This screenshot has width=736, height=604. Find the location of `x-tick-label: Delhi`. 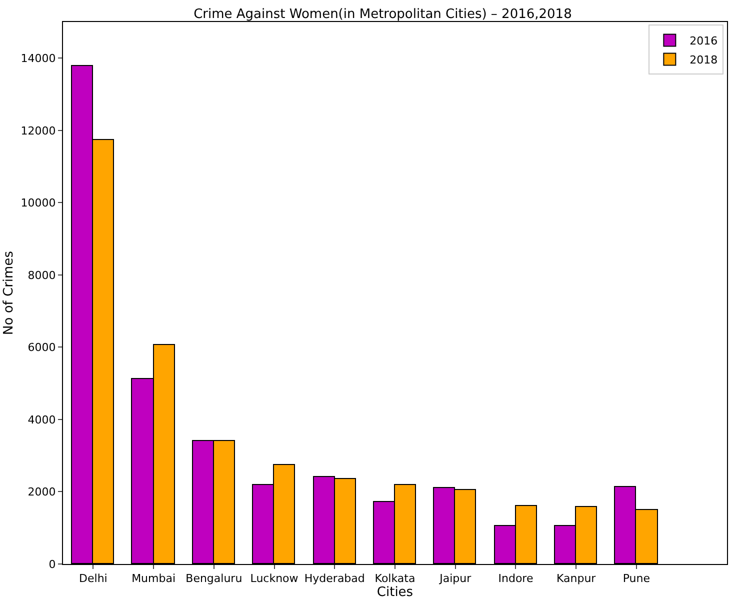

x-tick-label: Delhi is located at coordinates (93, 579).